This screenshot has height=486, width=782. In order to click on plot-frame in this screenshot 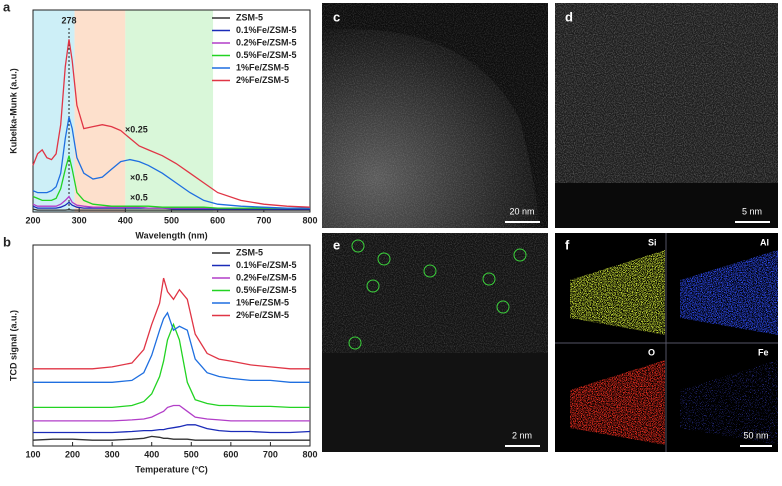, I will do `click(171, 345)`.